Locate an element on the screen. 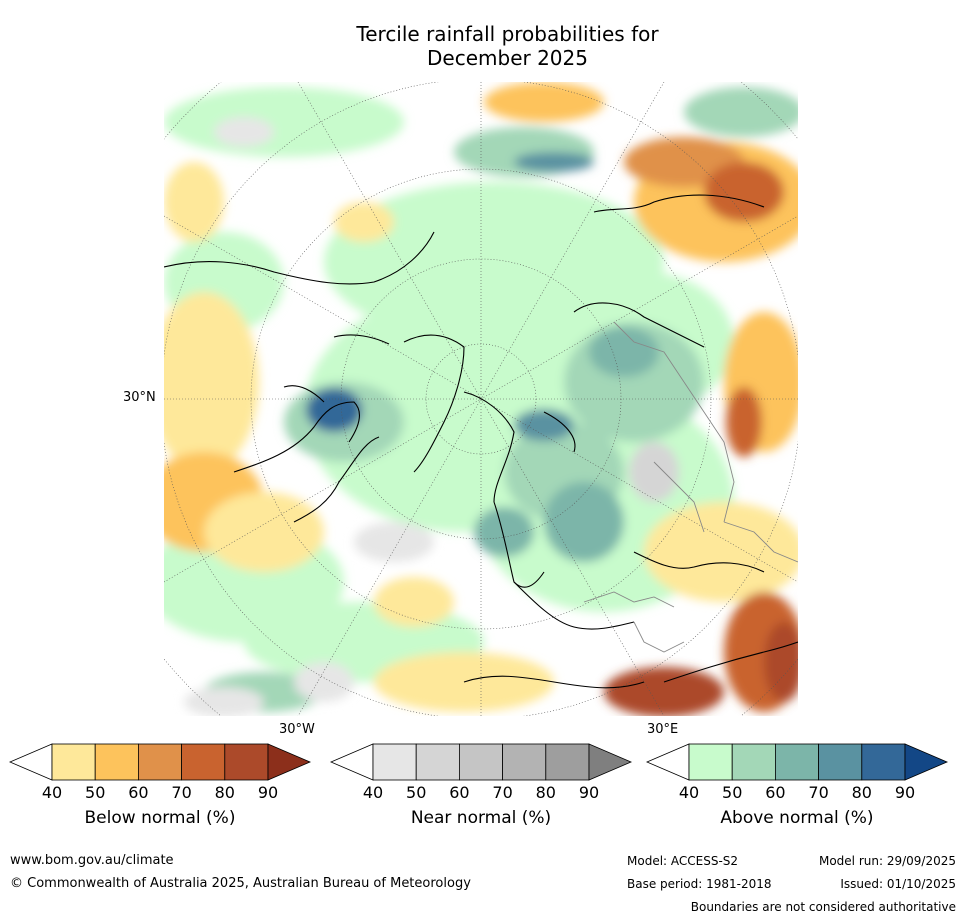  footer-issued: Issued: 01/10/2025 is located at coordinates (898, 884).